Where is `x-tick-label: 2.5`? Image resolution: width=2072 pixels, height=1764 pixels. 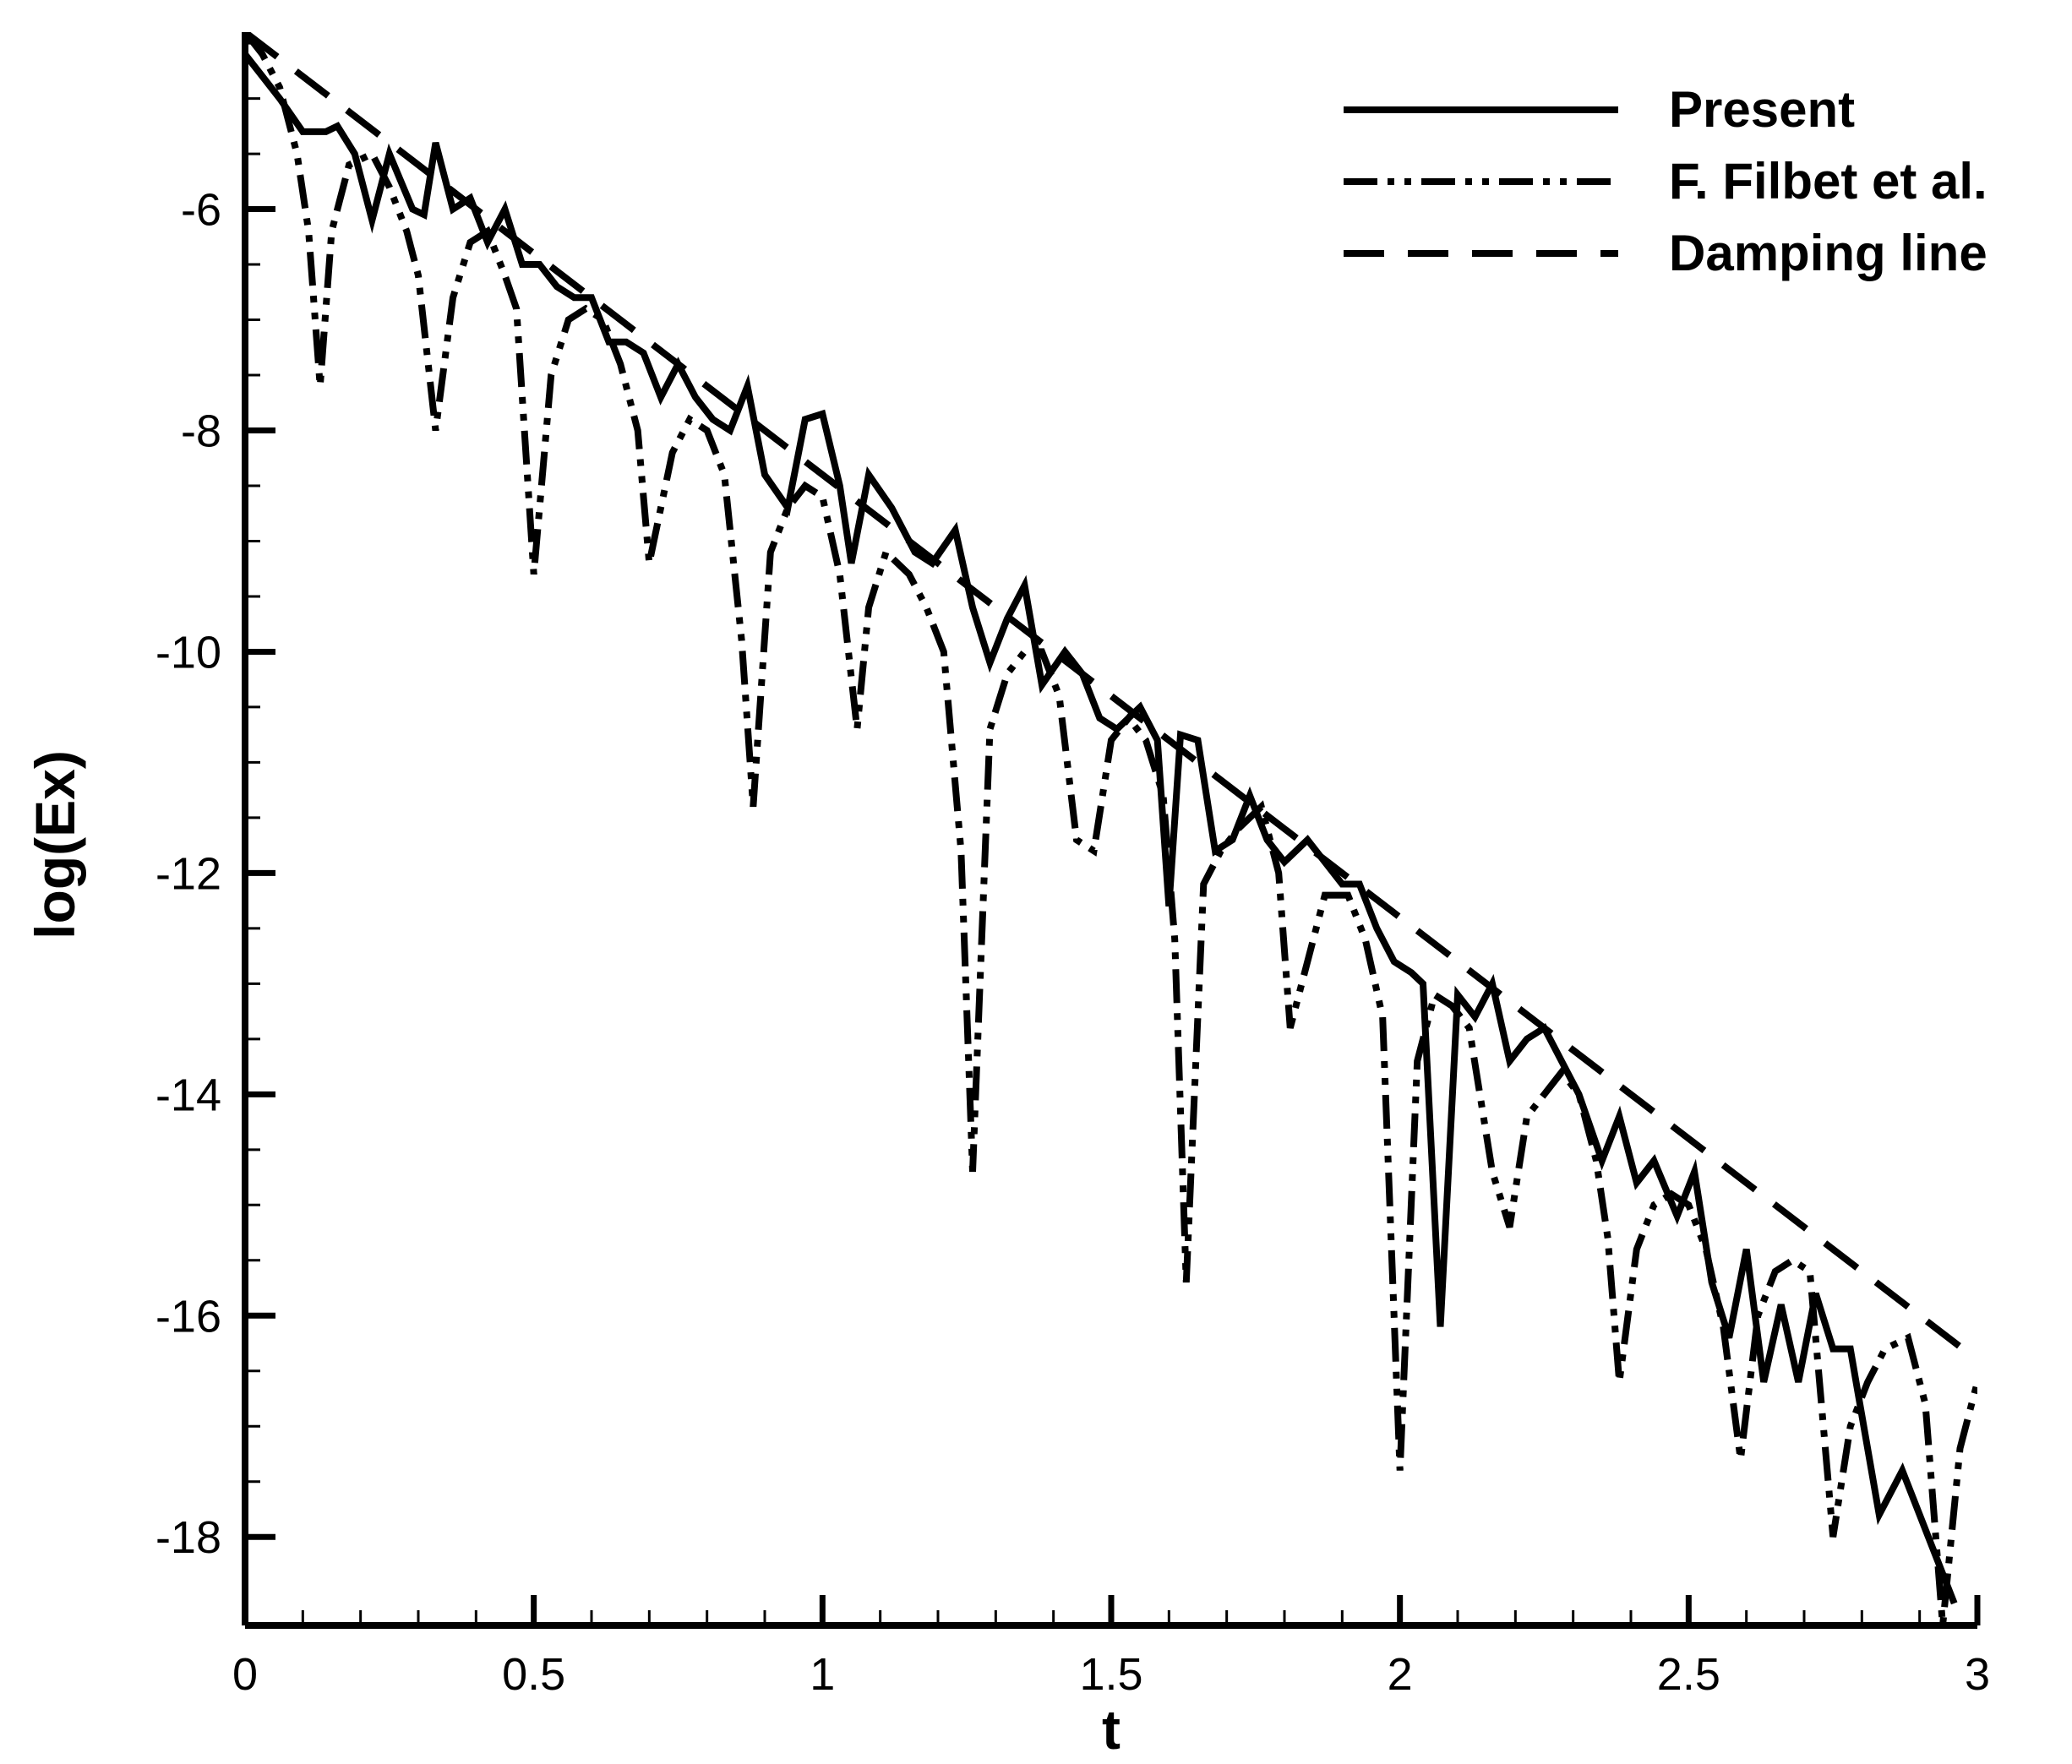
x-tick-label: 2.5 is located at coordinates (1688, 1674).